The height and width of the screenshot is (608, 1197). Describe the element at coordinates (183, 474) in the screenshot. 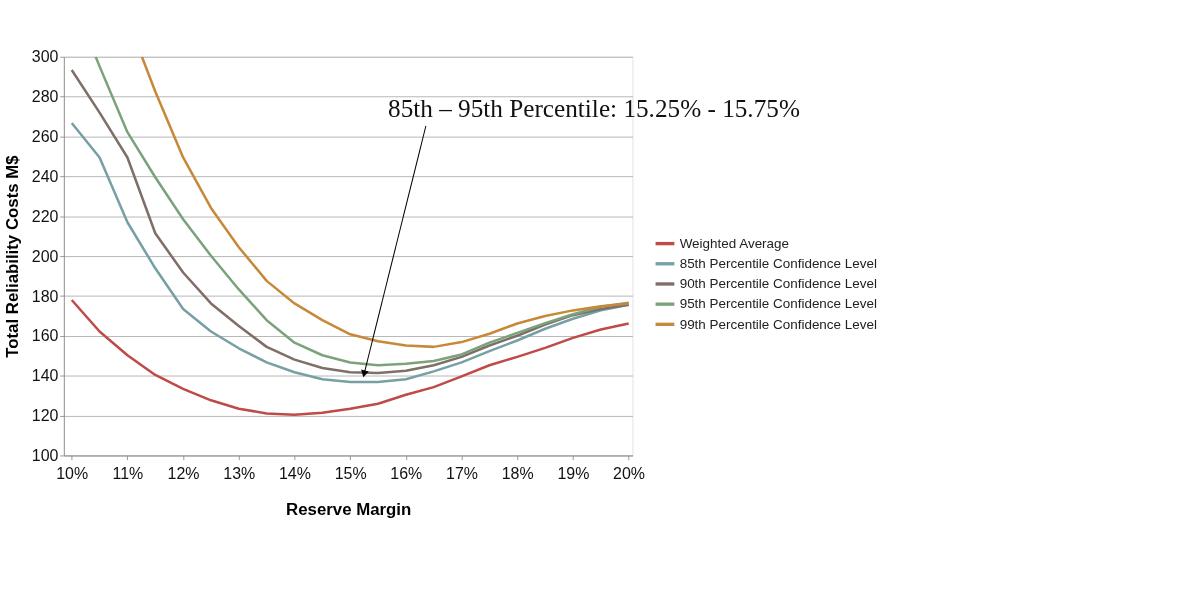

I see `x-tick-label: 12%` at that location.